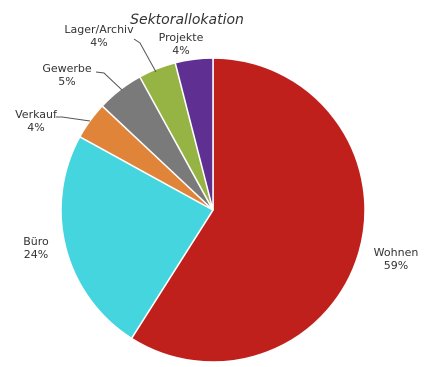 The image size is (424, 367). Describe the element at coordinates (194, 134) in the screenshot. I see `pie-slice-projekte` at that location.